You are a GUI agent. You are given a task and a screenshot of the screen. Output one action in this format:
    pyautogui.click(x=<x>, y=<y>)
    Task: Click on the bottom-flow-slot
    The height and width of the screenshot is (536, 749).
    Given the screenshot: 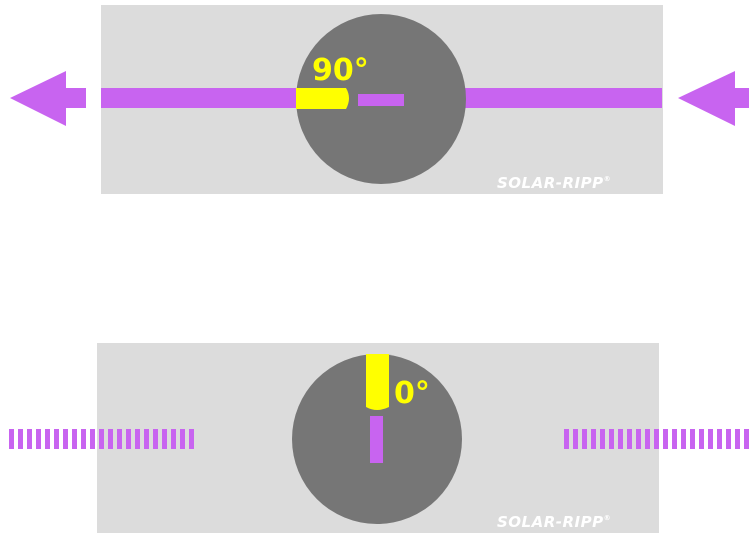 What is the action you would take?
    pyautogui.click(x=376, y=439)
    